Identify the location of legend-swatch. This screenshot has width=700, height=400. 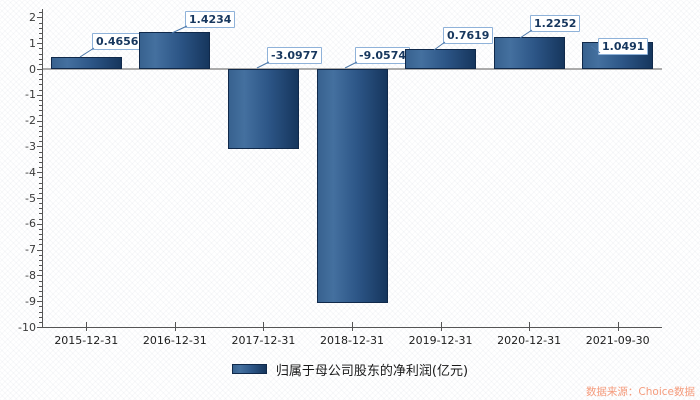
(249, 369).